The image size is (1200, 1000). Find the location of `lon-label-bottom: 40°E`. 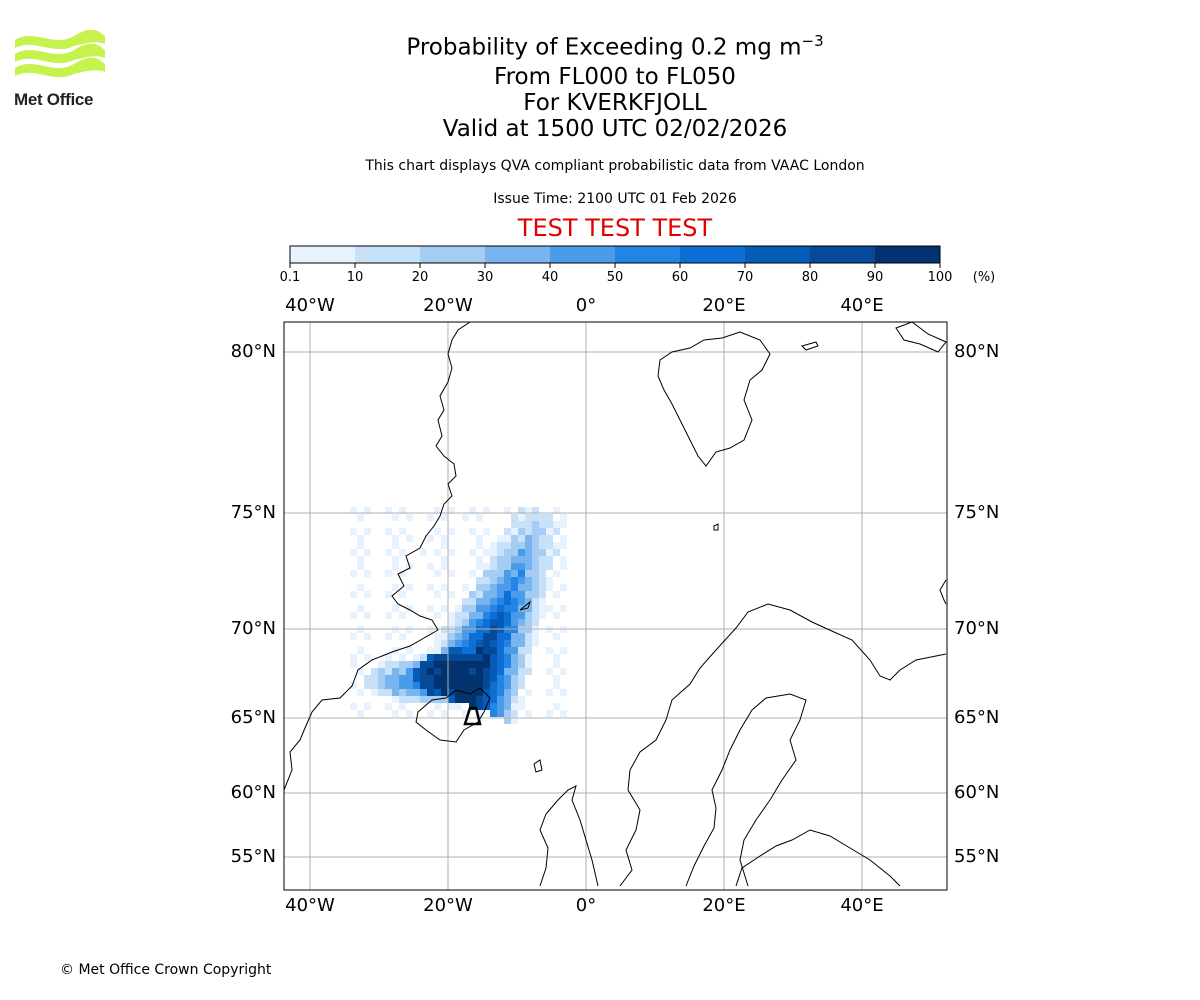

lon-label-bottom: 40°E is located at coordinates (862, 905).